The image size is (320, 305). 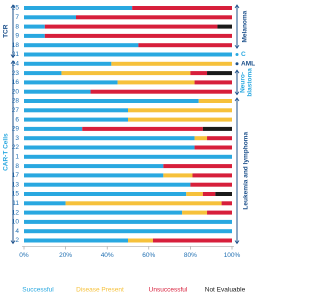 What do you see at coordinates (17, 36) in the screenshot?
I see `row-label: 9` at bounding box center [17, 36].